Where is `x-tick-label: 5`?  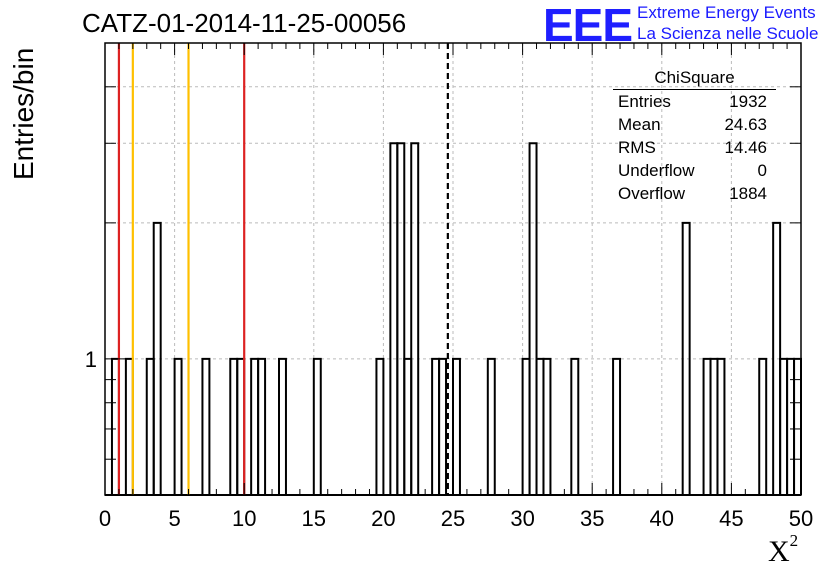 x-tick-label: 5 is located at coordinates (174, 518).